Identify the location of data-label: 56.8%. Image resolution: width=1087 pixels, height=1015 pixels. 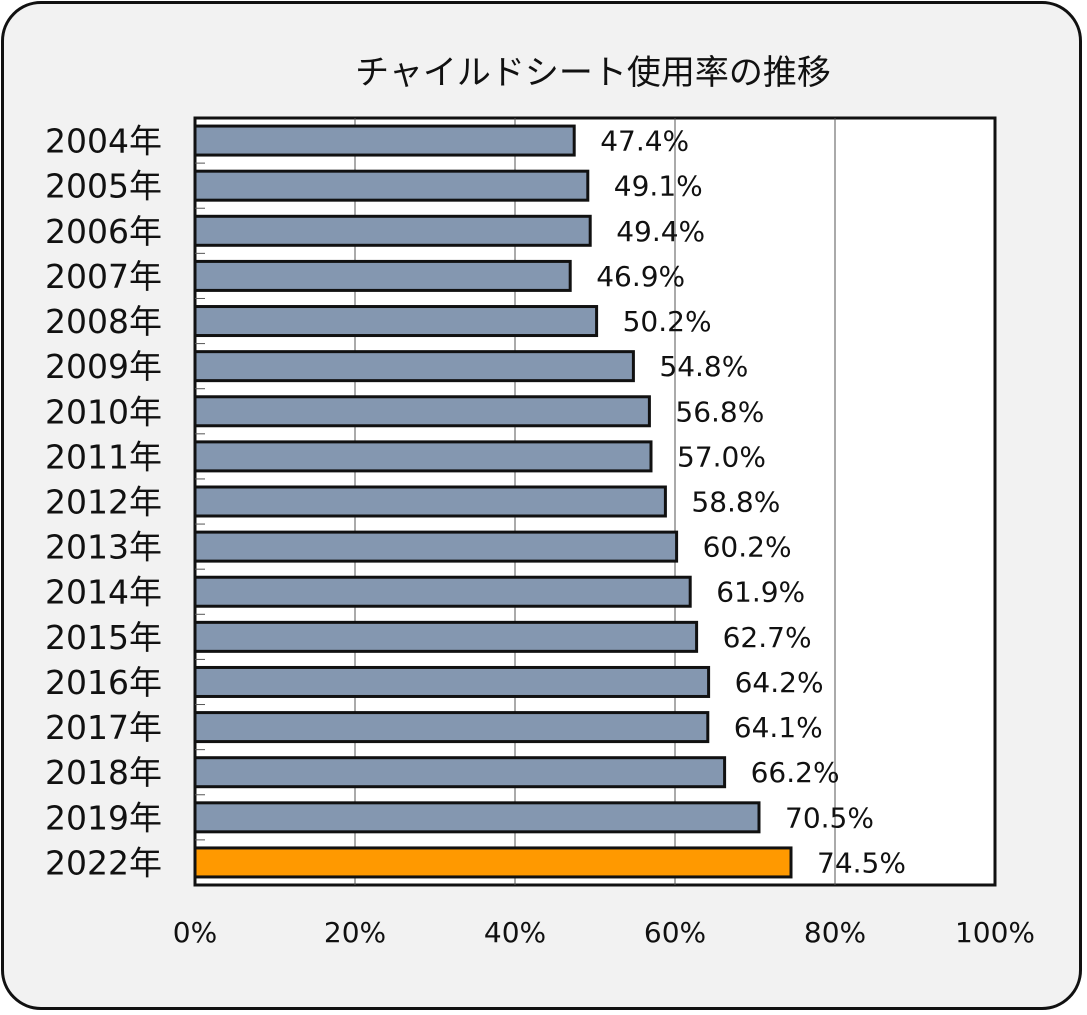
(719, 411).